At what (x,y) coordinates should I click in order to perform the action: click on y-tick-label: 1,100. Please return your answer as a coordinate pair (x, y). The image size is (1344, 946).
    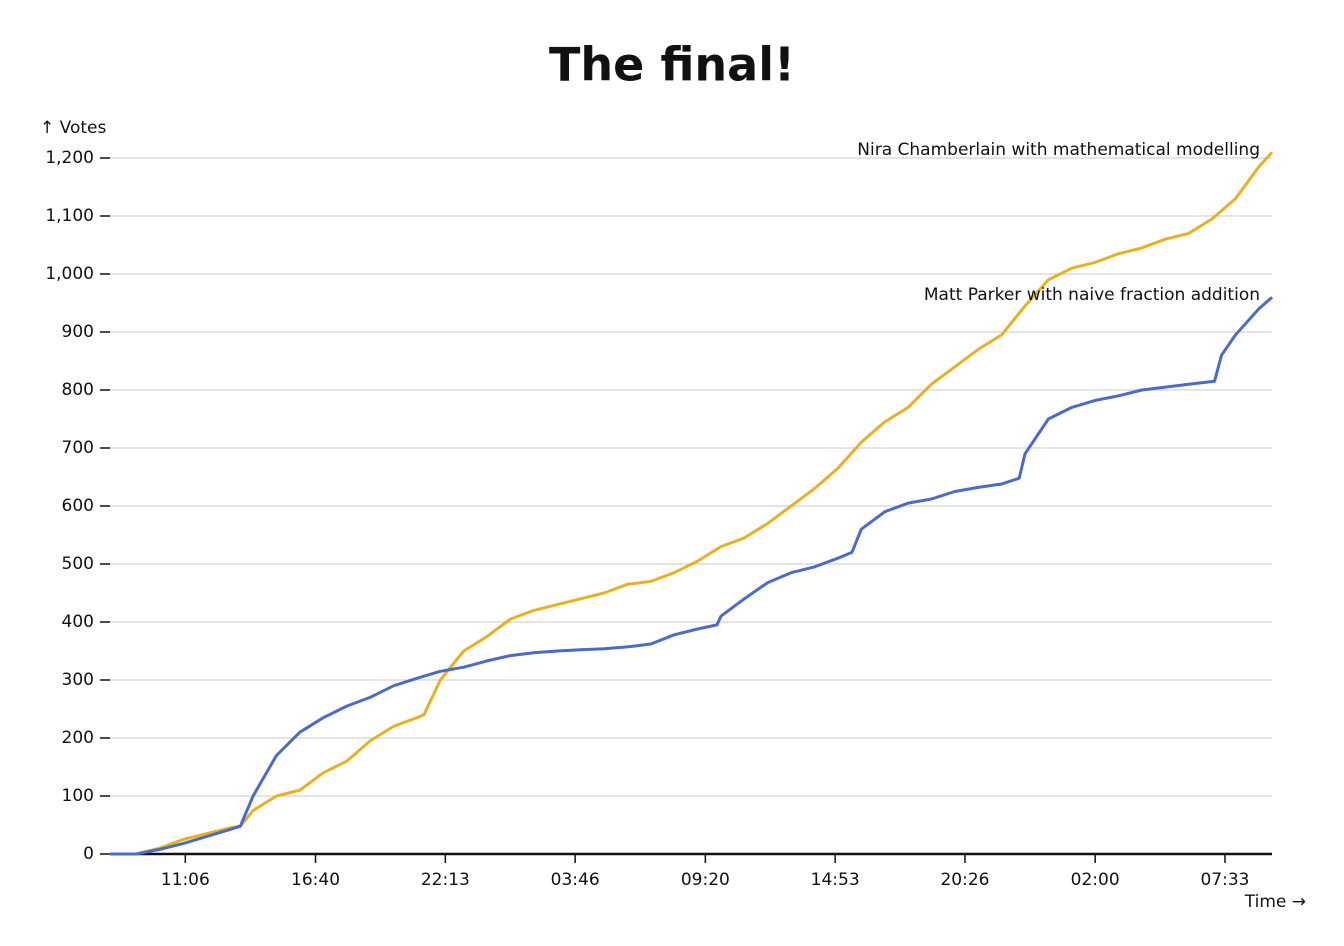
    Looking at the image, I should click on (69, 216).